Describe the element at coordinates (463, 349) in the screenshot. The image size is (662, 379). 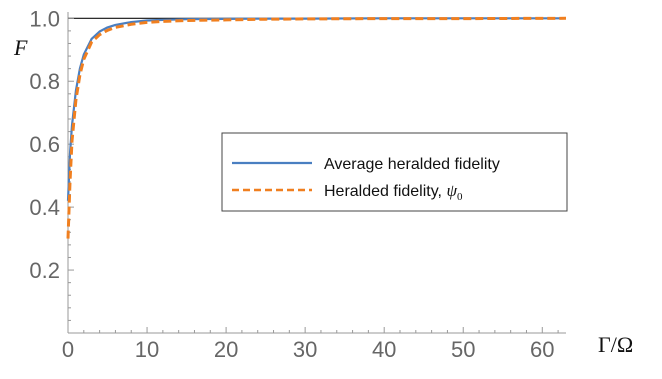
I see `x-tick-label: 50` at that location.